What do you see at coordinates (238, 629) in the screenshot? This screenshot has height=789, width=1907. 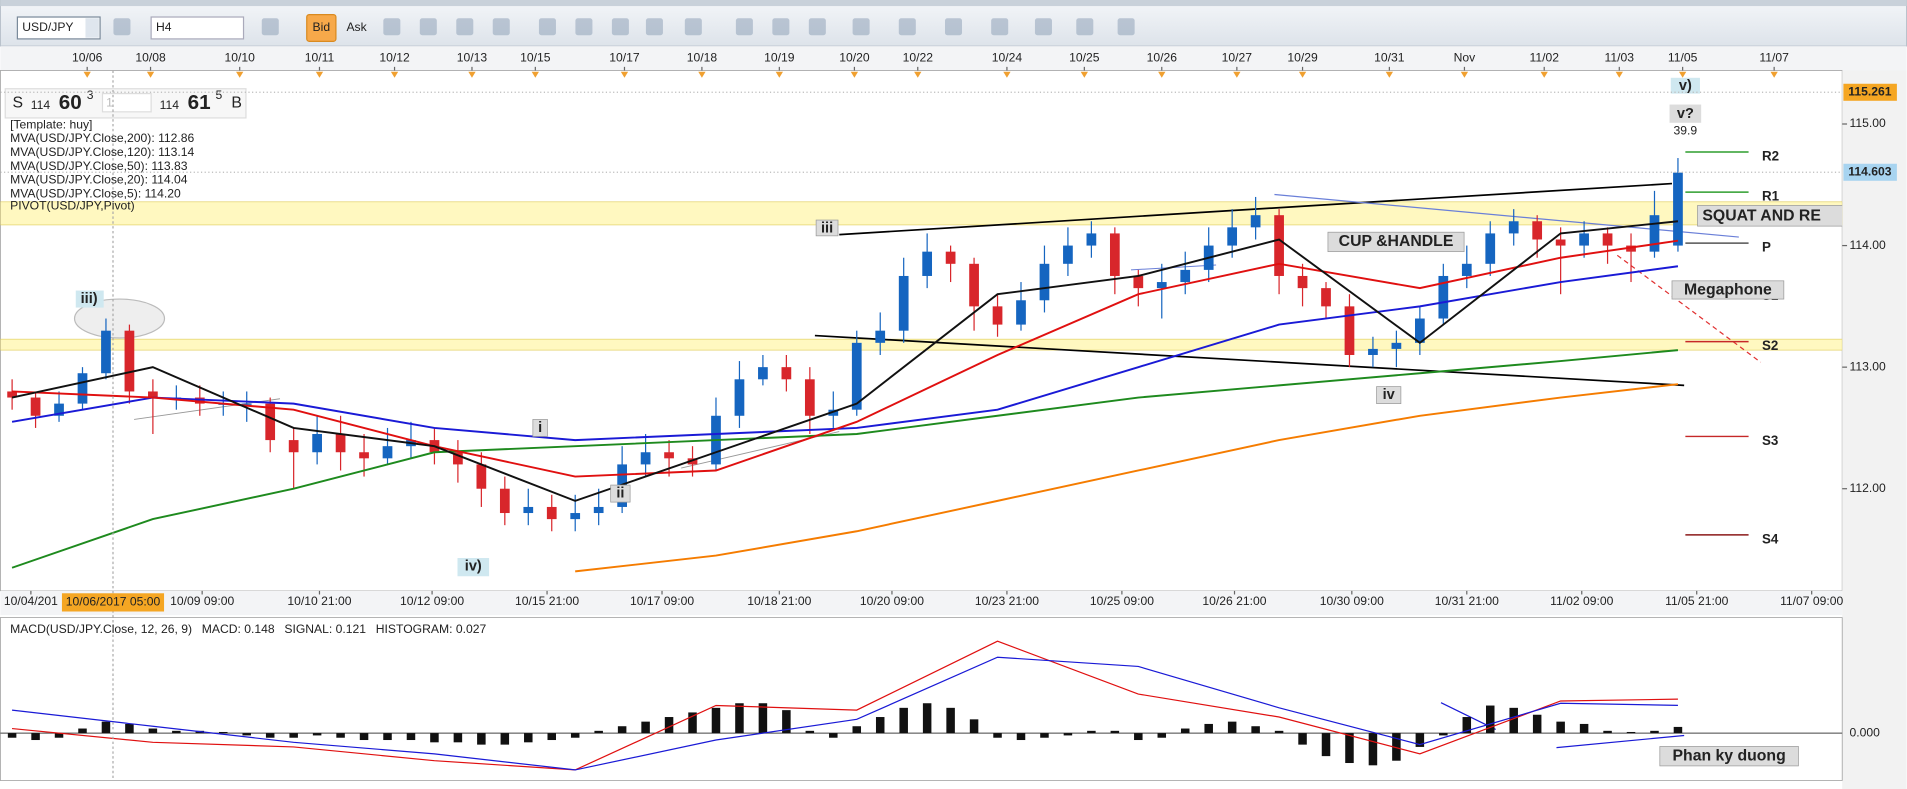 I see `macd-header: MACD: 0.148` at bounding box center [238, 629].